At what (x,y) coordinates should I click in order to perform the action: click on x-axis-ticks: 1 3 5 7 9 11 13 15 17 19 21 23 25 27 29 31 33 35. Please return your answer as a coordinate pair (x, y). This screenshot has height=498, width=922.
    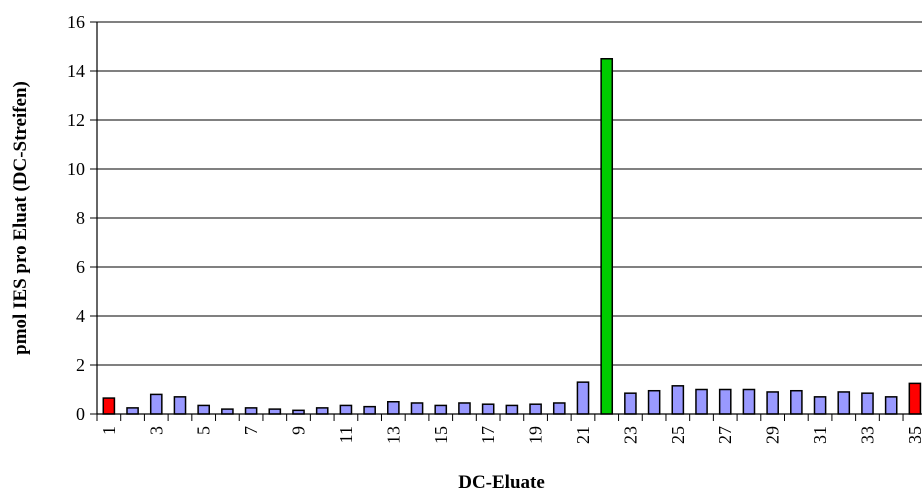
    Looking at the image, I should click on (509, 429).